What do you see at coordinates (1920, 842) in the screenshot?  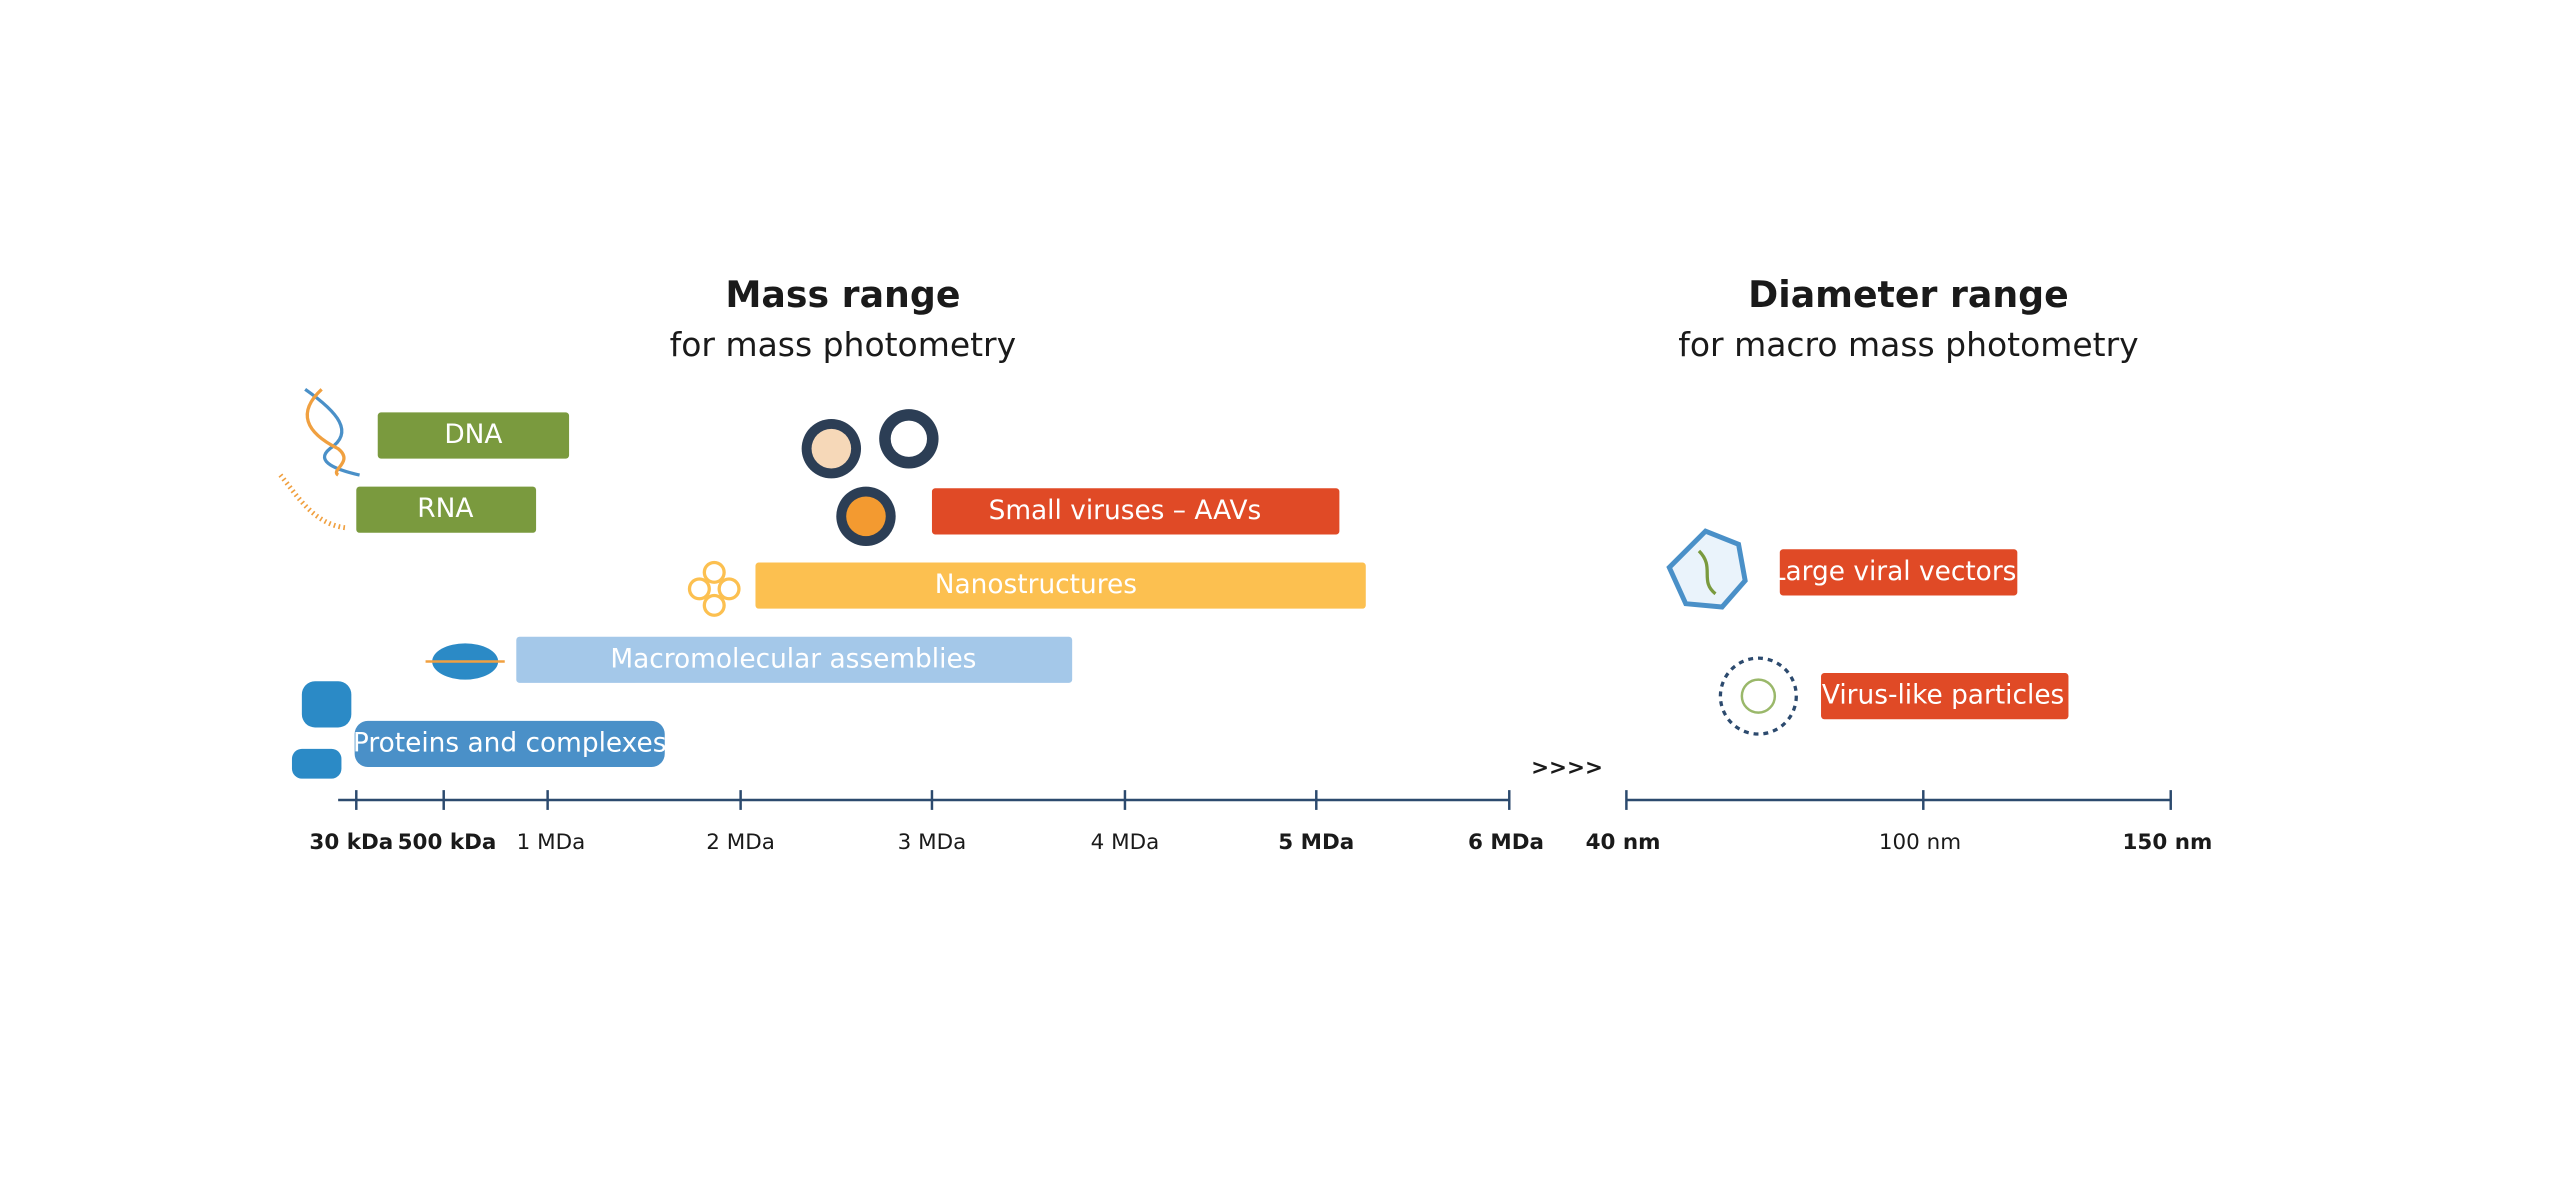 I see `tick-label: 100 nm` at bounding box center [1920, 842].